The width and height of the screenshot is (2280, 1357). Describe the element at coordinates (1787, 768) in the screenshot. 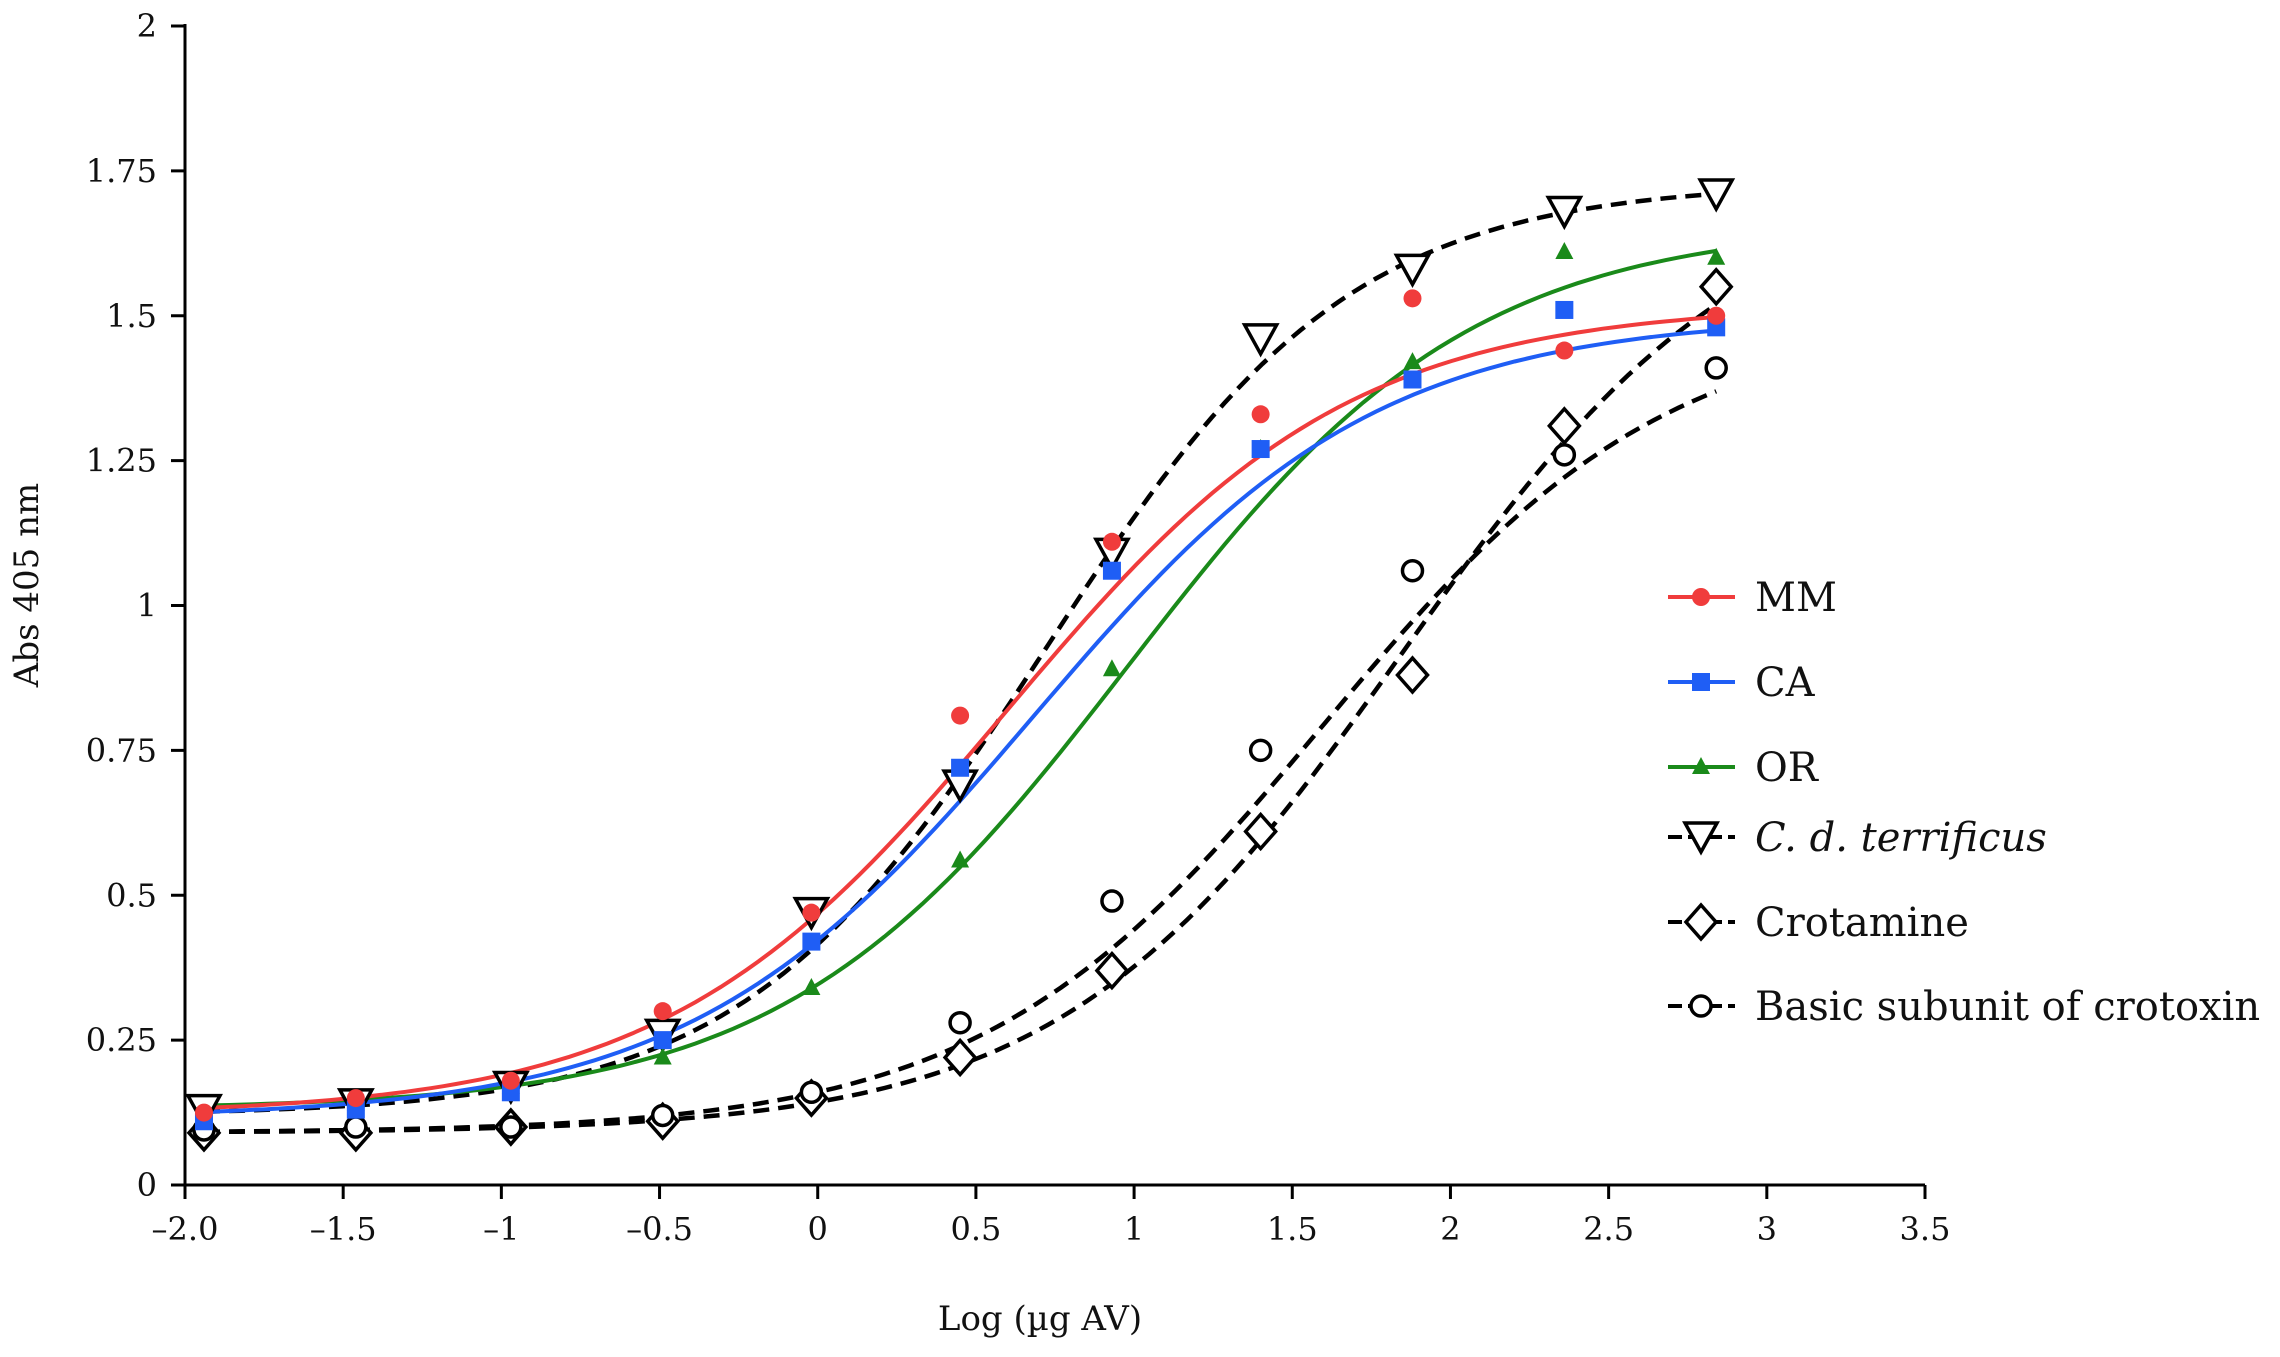

I see `legend-label: OR` at that location.